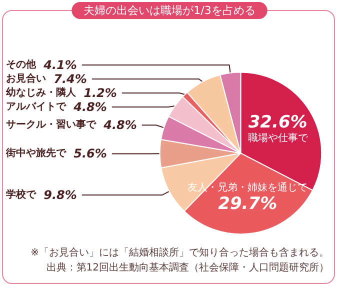 The image size is (339, 289). I want to click on slice-label: 学校で, so click(21, 194).